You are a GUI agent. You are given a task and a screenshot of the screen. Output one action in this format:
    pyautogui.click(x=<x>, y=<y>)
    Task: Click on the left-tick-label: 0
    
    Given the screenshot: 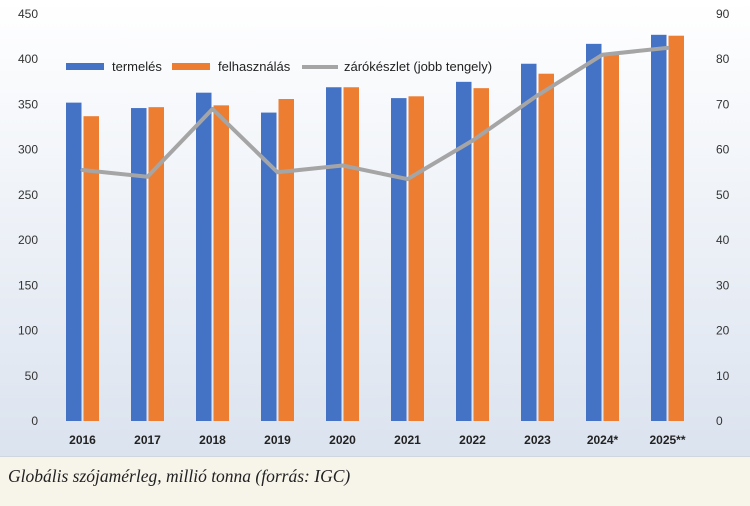 What is the action you would take?
    pyautogui.click(x=34, y=421)
    